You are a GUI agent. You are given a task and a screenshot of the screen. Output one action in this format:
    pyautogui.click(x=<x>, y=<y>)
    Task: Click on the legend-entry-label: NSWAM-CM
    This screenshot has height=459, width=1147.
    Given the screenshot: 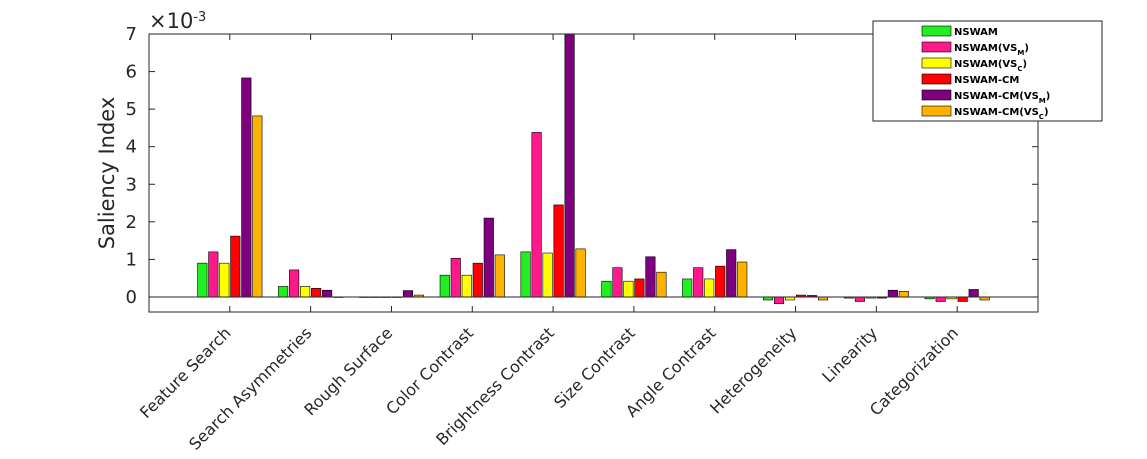 What is the action you would take?
    pyautogui.click(x=986, y=80)
    